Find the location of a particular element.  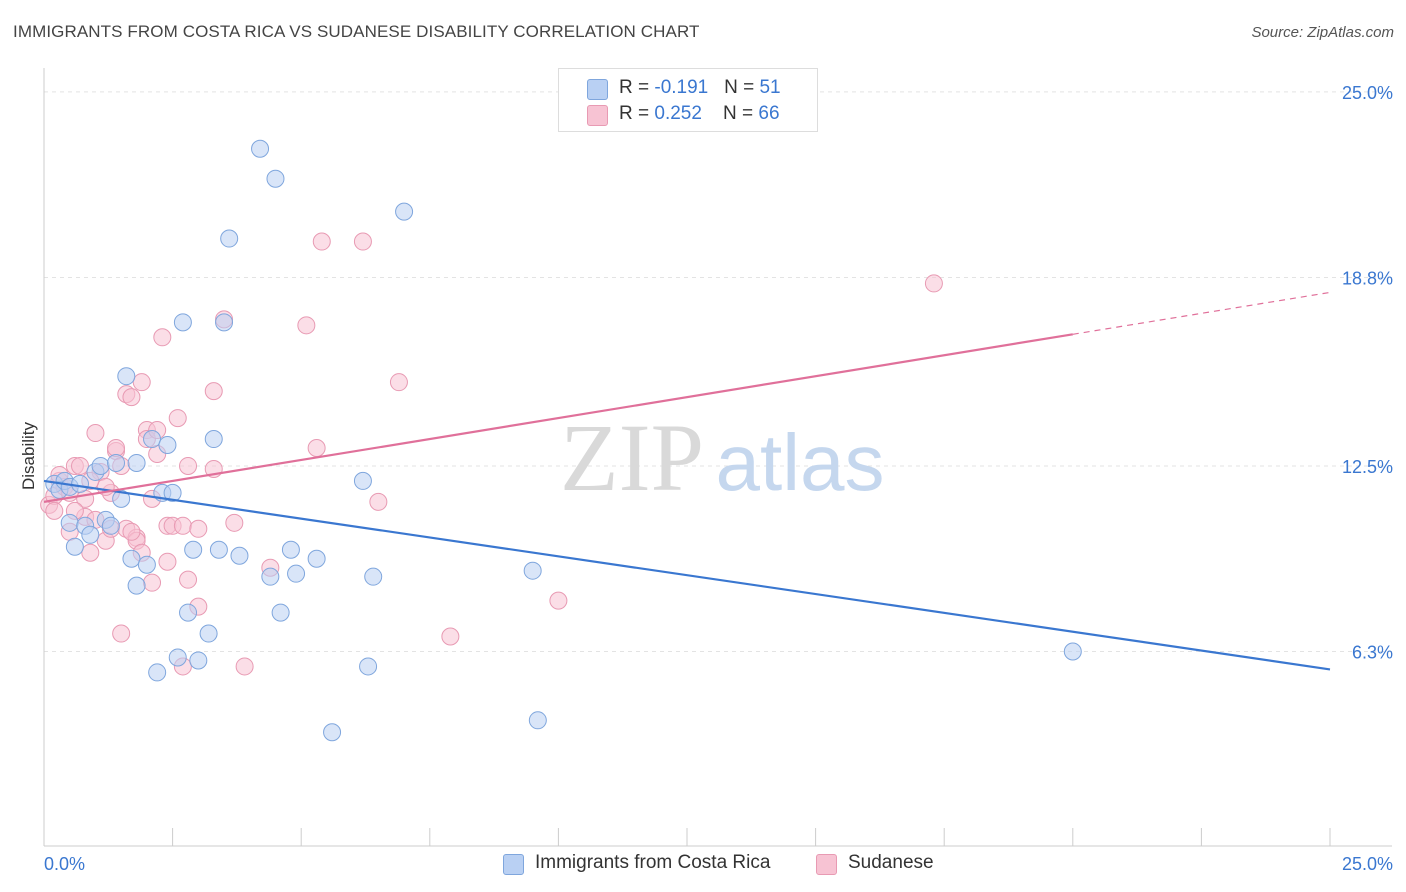

watermark-zip: ZIP is located at coordinates (632, 457).